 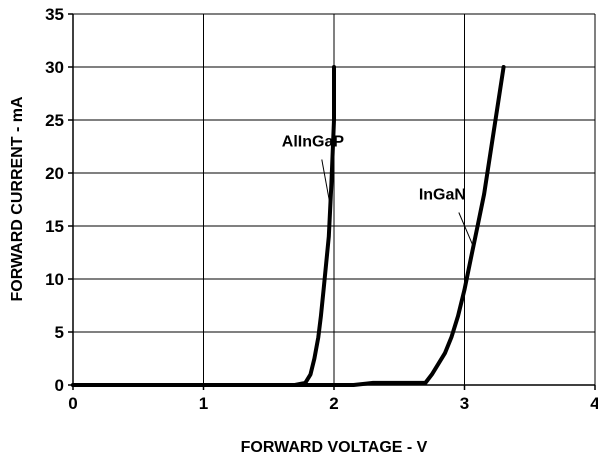 What do you see at coordinates (334, 447) in the screenshot?
I see `x-axis-title: FORWARD VOLTAGE - V` at bounding box center [334, 447].